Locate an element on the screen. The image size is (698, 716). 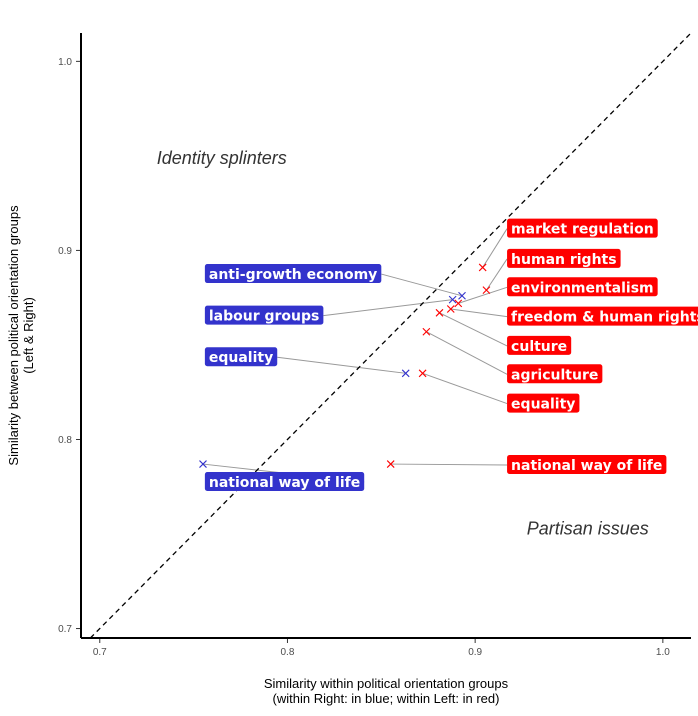
label-environmentalism: environmentalism is located at coordinates (582, 287).